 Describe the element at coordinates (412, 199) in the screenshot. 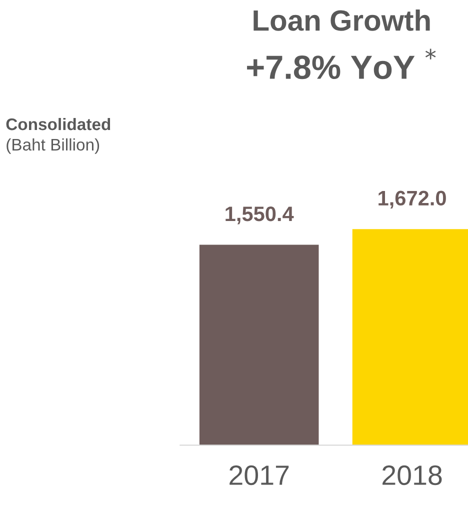

I see `data-label: 1,672.0` at that location.